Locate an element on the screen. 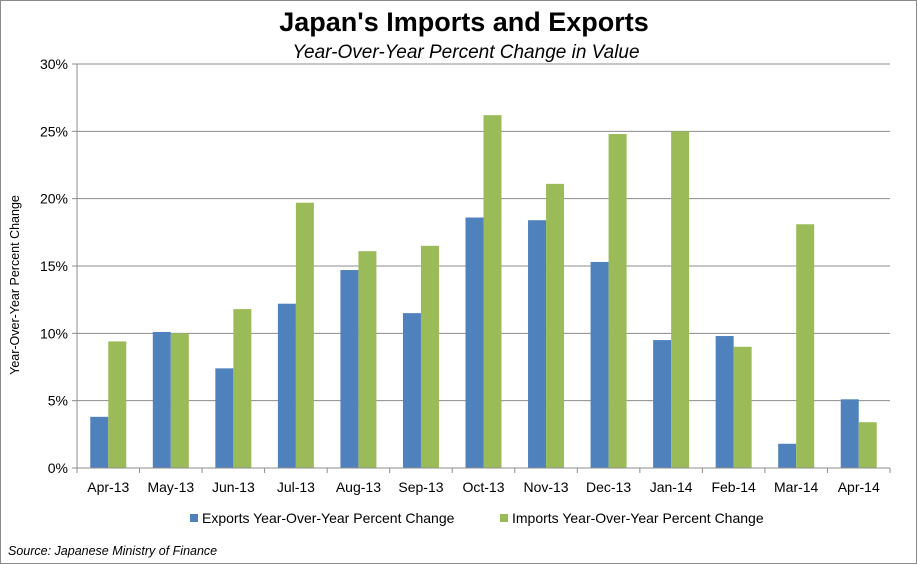 The image size is (917, 564). x-tick-label: Mar-14 is located at coordinates (796, 487).